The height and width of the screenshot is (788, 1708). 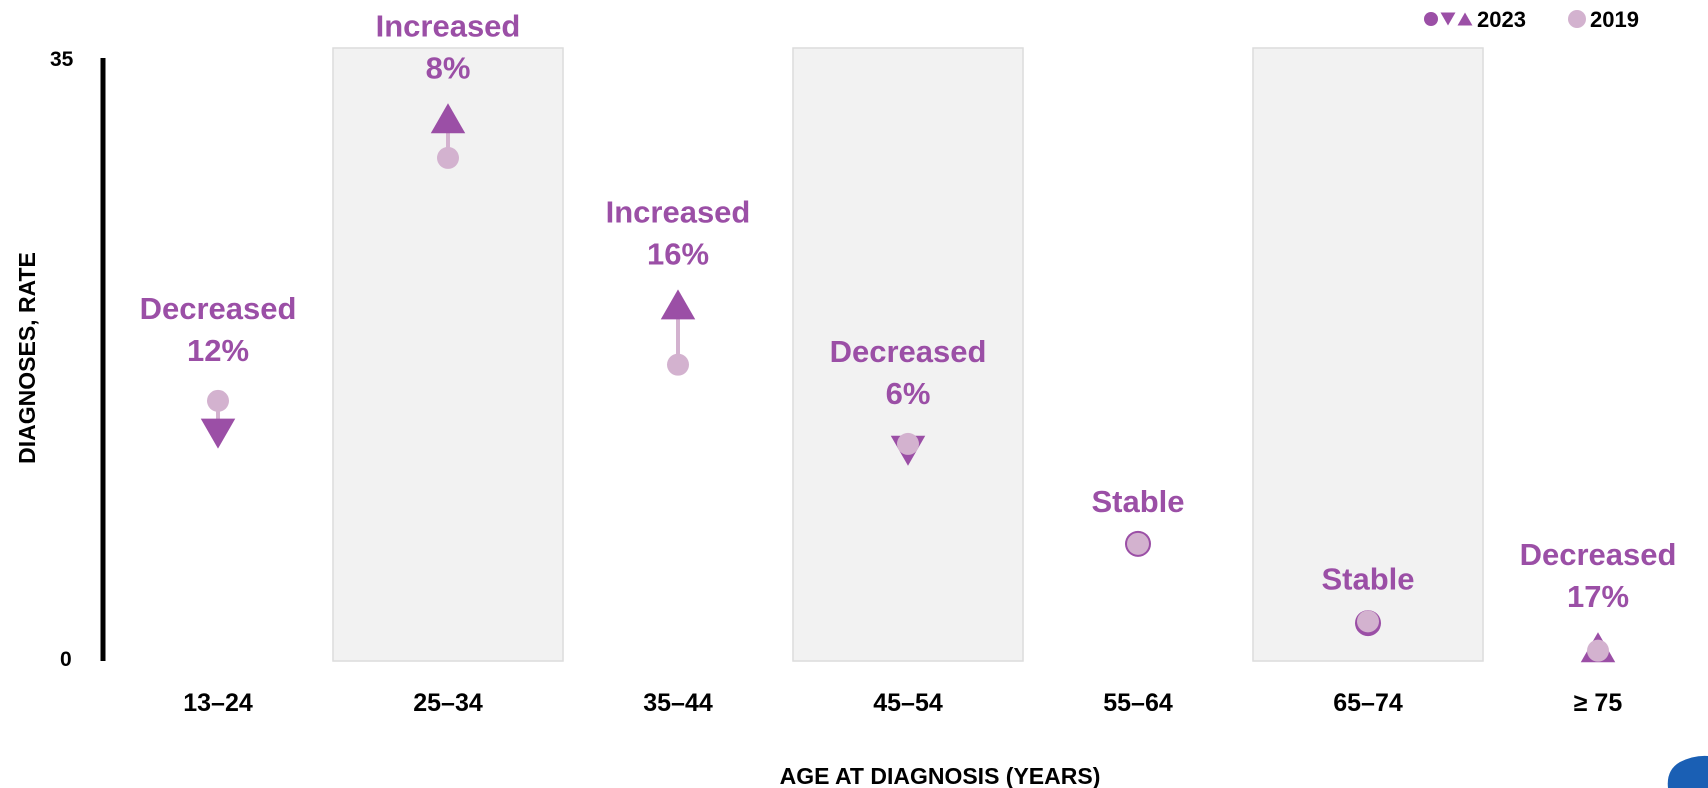 What do you see at coordinates (66, 659) in the screenshot?
I see `y-tick-min: 0` at bounding box center [66, 659].